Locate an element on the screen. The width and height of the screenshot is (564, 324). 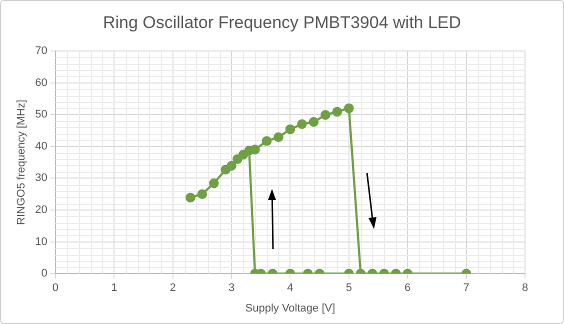
y-tick-label: 30 is located at coordinates (41, 178).